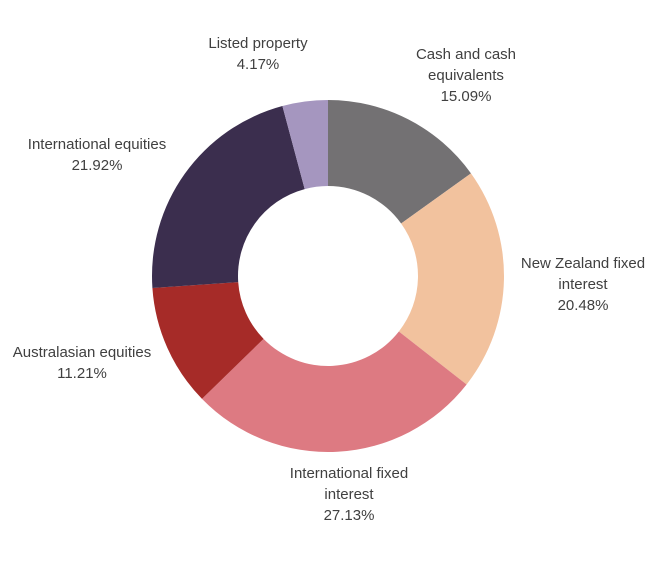  I want to click on slice-label-text: Cash and cash equivalents, so click(466, 65).